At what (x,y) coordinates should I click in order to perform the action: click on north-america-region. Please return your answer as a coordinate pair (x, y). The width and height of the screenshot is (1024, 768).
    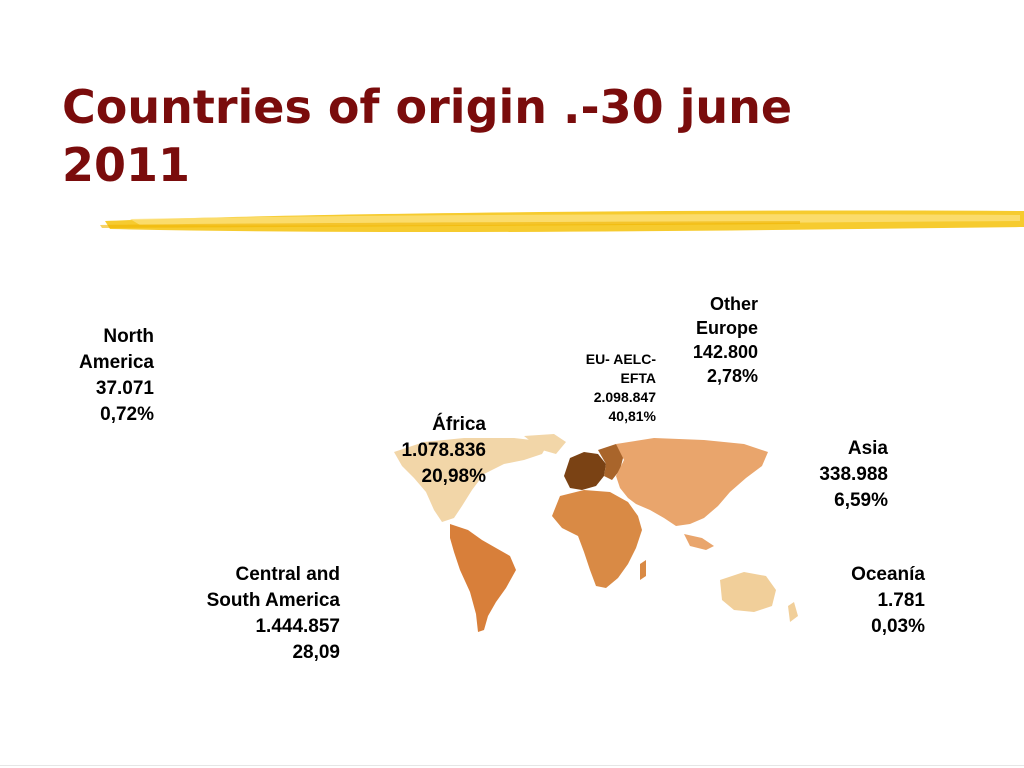
    Looking at the image, I should click on (471, 480).